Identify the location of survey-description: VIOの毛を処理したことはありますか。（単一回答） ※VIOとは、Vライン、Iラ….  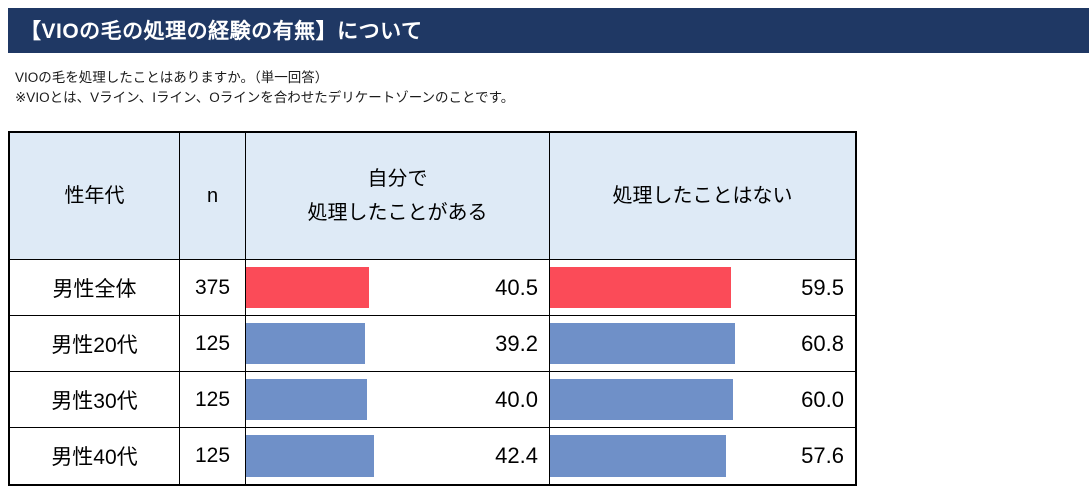
(264, 87).